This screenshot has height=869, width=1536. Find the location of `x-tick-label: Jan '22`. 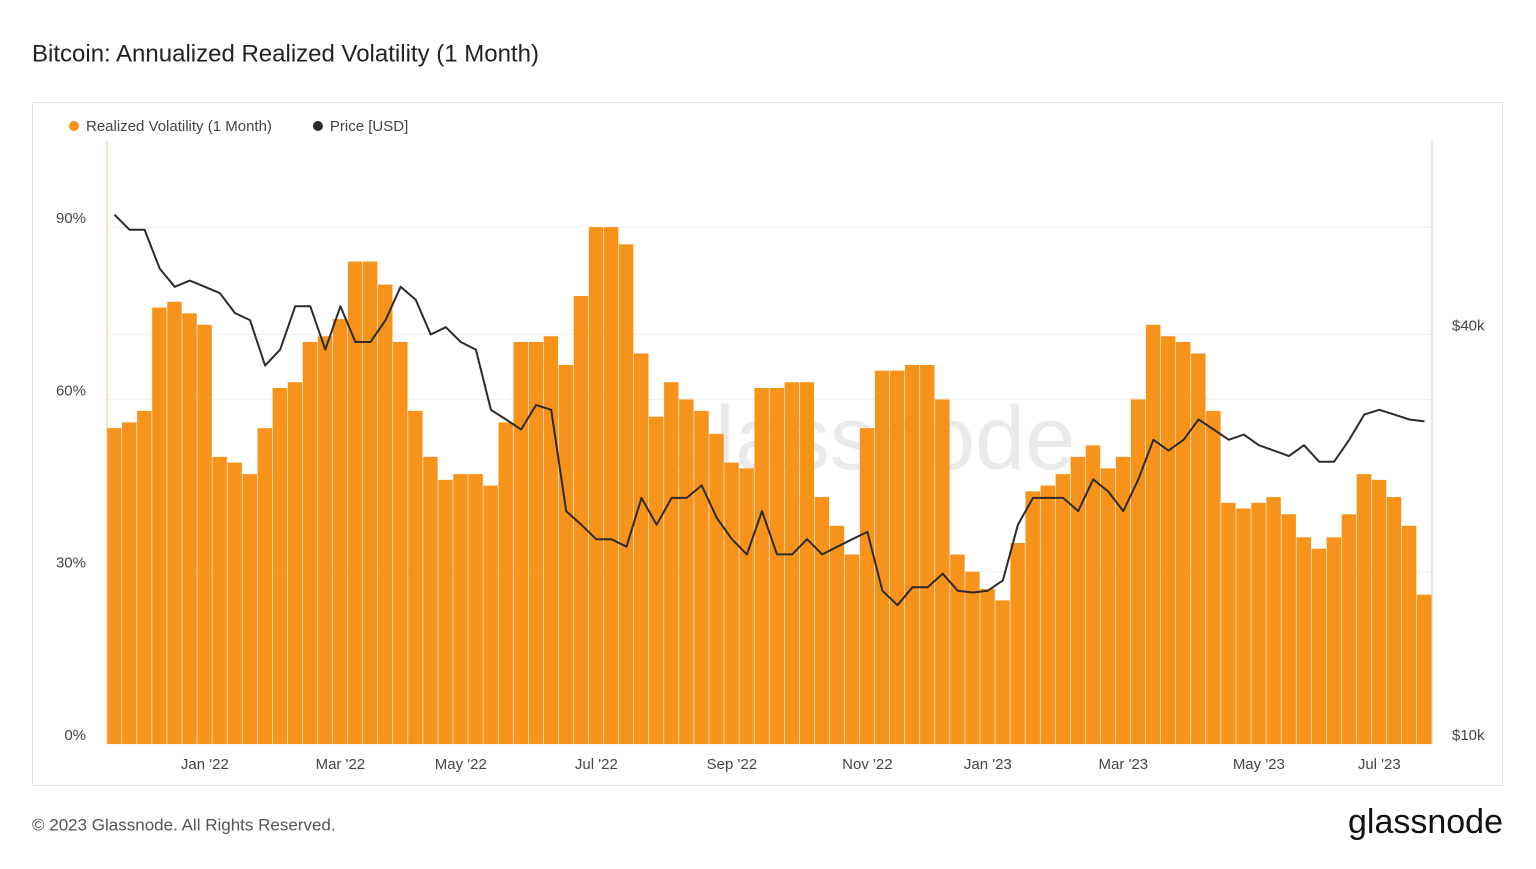

x-tick-label: Jan '22 is located at coordinates (205, 764).